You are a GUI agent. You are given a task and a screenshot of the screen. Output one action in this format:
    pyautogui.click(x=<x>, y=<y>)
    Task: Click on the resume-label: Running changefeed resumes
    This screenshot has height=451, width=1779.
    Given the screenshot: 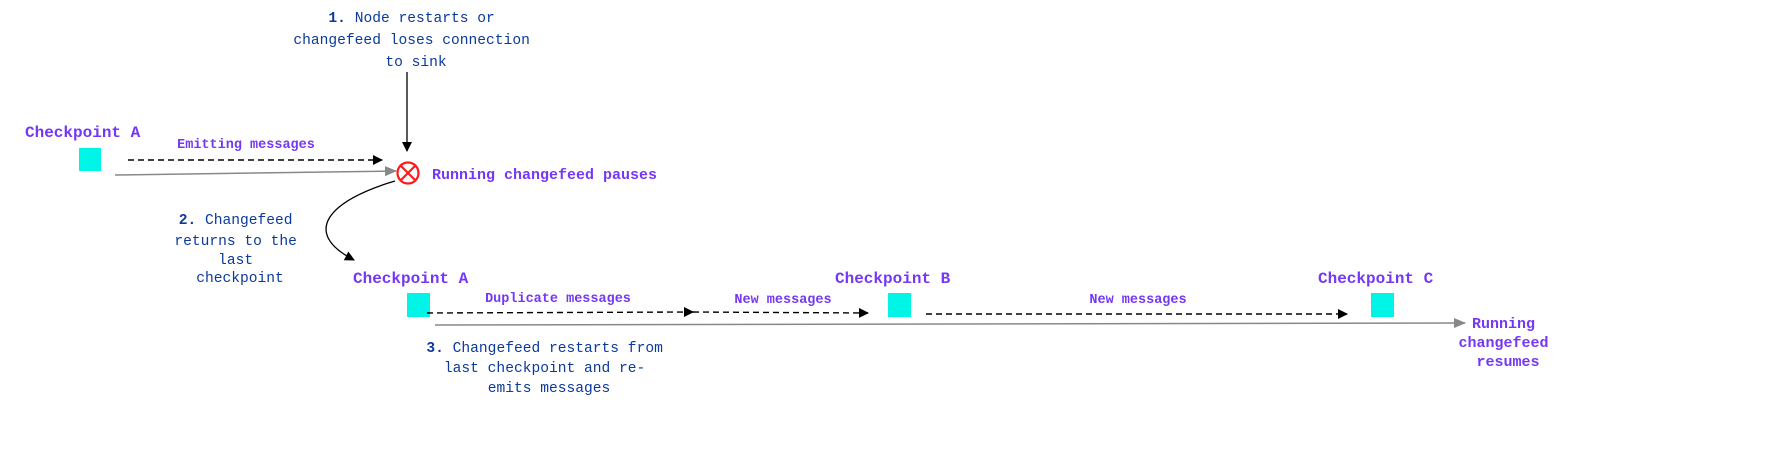 What is the action you would take?
    pyautogui.click(x=1507, y=343)
    